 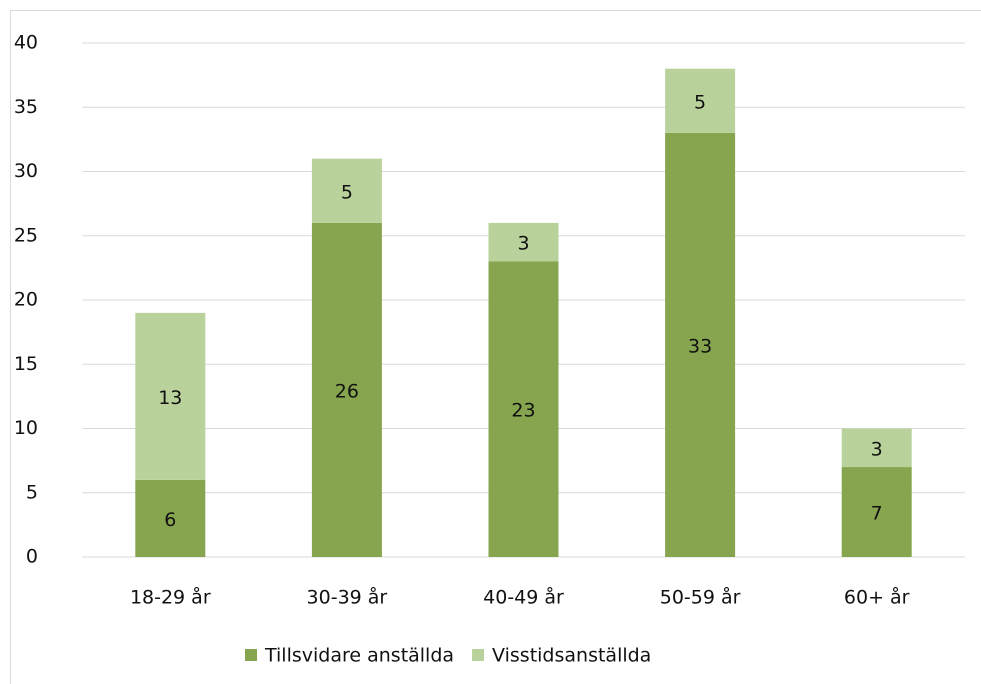 What do you see at coordinates (523, 597) in the screenshot?
I see `x-tick-label: 40-49 år` at bounding box center [523, 597].